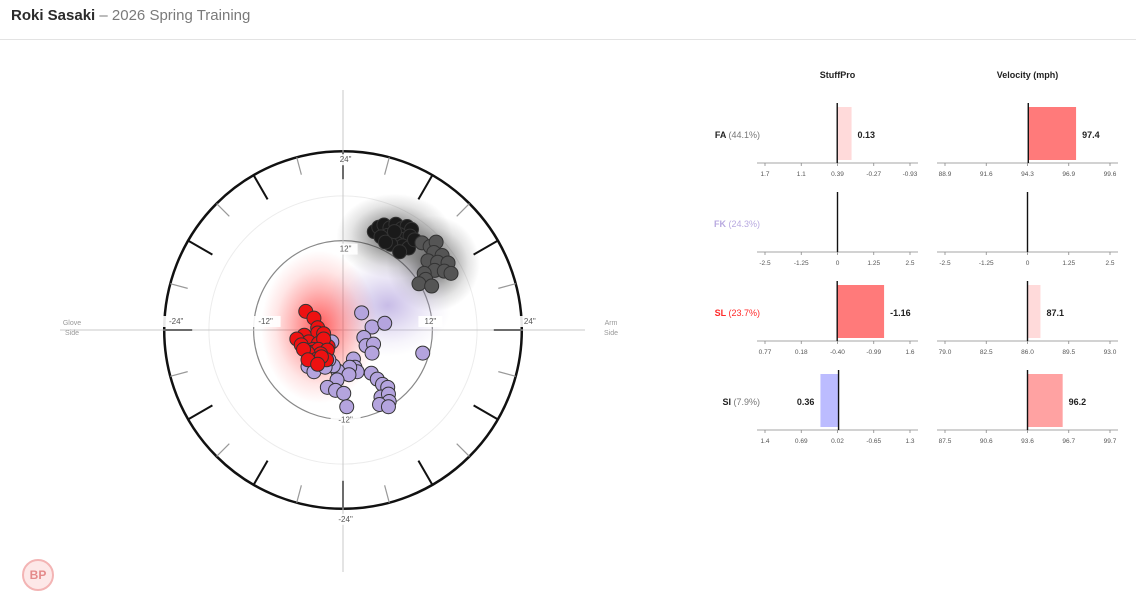  What do you see at coordinates (910, 174) in the screenshot?
I see `tick-label: -0.93` at bounding box center [910, 174].